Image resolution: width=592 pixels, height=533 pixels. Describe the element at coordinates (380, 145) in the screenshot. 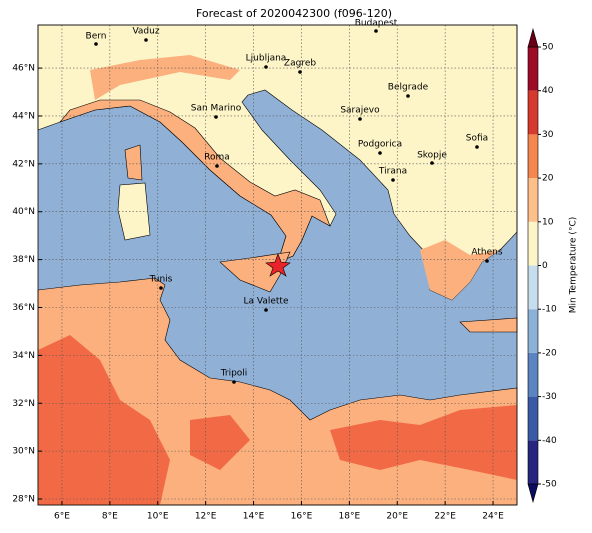

I see `city-label: Podgorica` at that location.